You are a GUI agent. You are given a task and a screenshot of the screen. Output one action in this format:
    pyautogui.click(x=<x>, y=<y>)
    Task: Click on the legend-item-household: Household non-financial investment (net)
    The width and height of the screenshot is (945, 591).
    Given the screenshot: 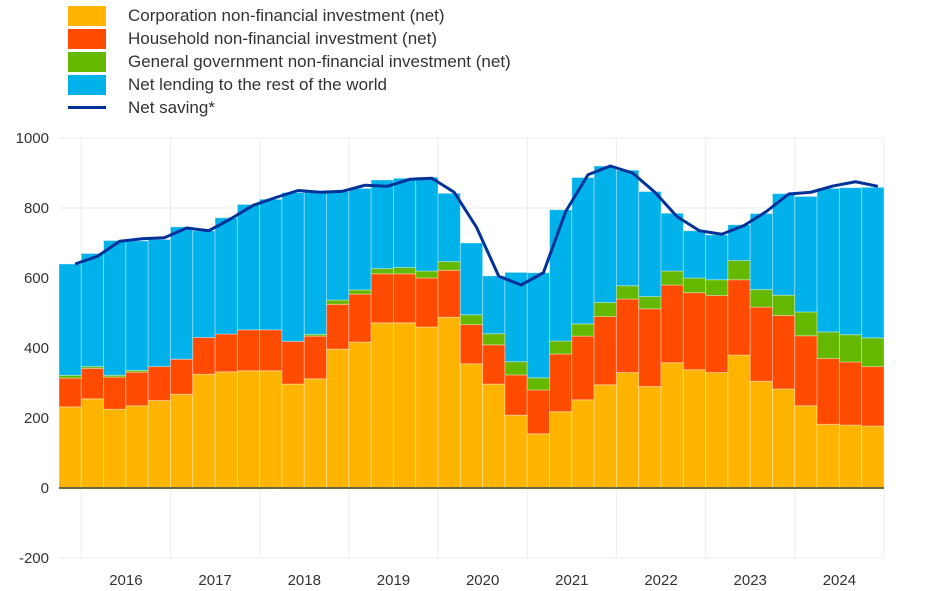 What is the action you would take?
    pyautogui.click(x=289, y=38)
    